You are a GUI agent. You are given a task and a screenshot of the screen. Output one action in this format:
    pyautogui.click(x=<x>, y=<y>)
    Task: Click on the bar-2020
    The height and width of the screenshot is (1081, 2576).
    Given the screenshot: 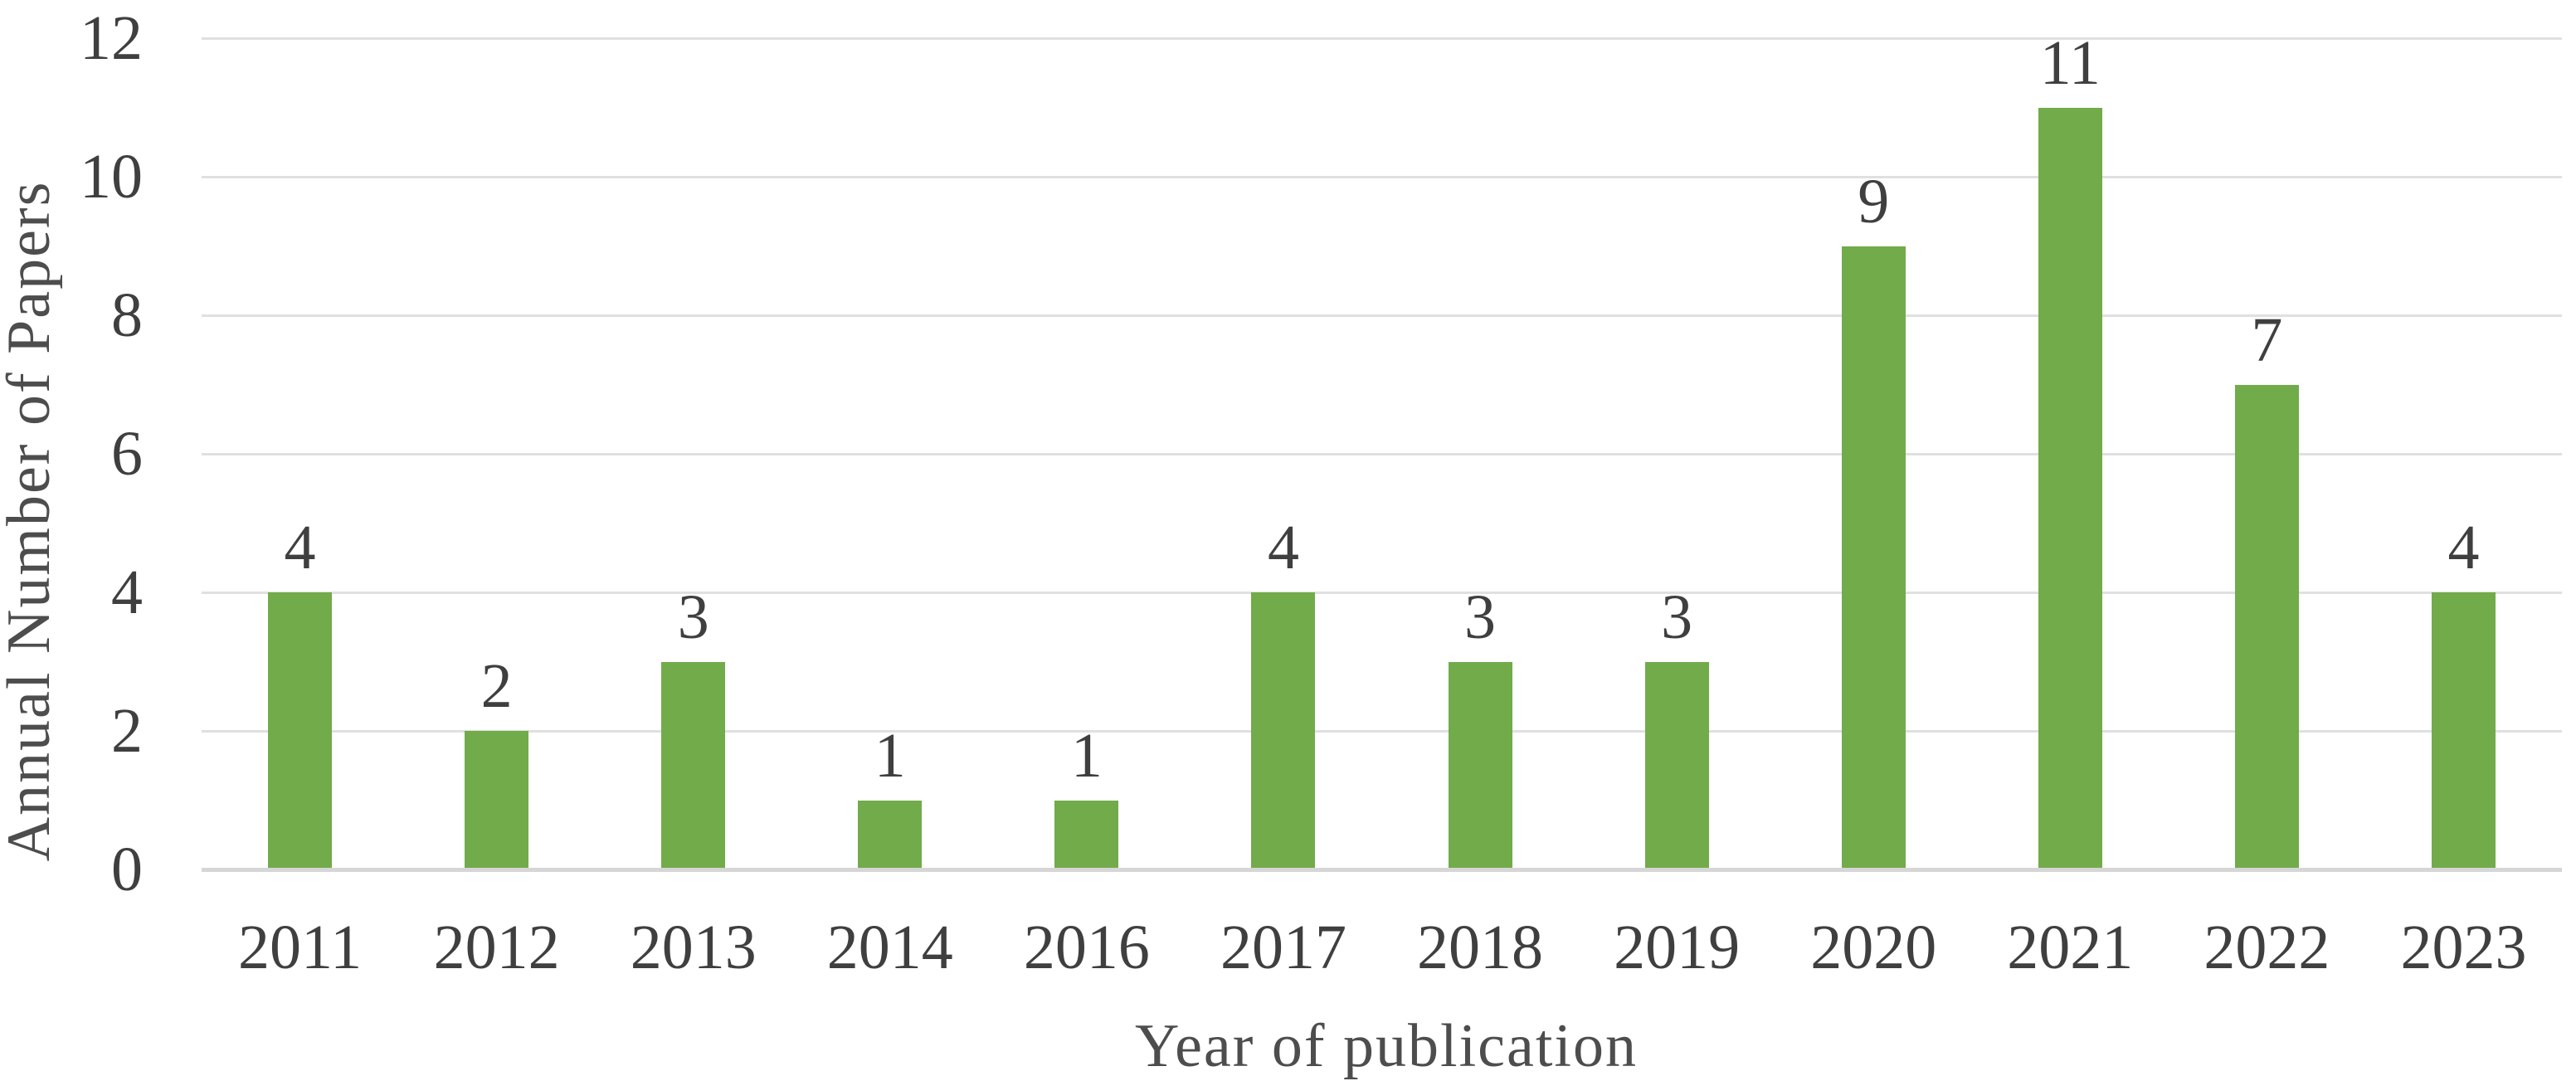 What is the action you would take?
    pyautogui.click(x=1873, y=557)
    